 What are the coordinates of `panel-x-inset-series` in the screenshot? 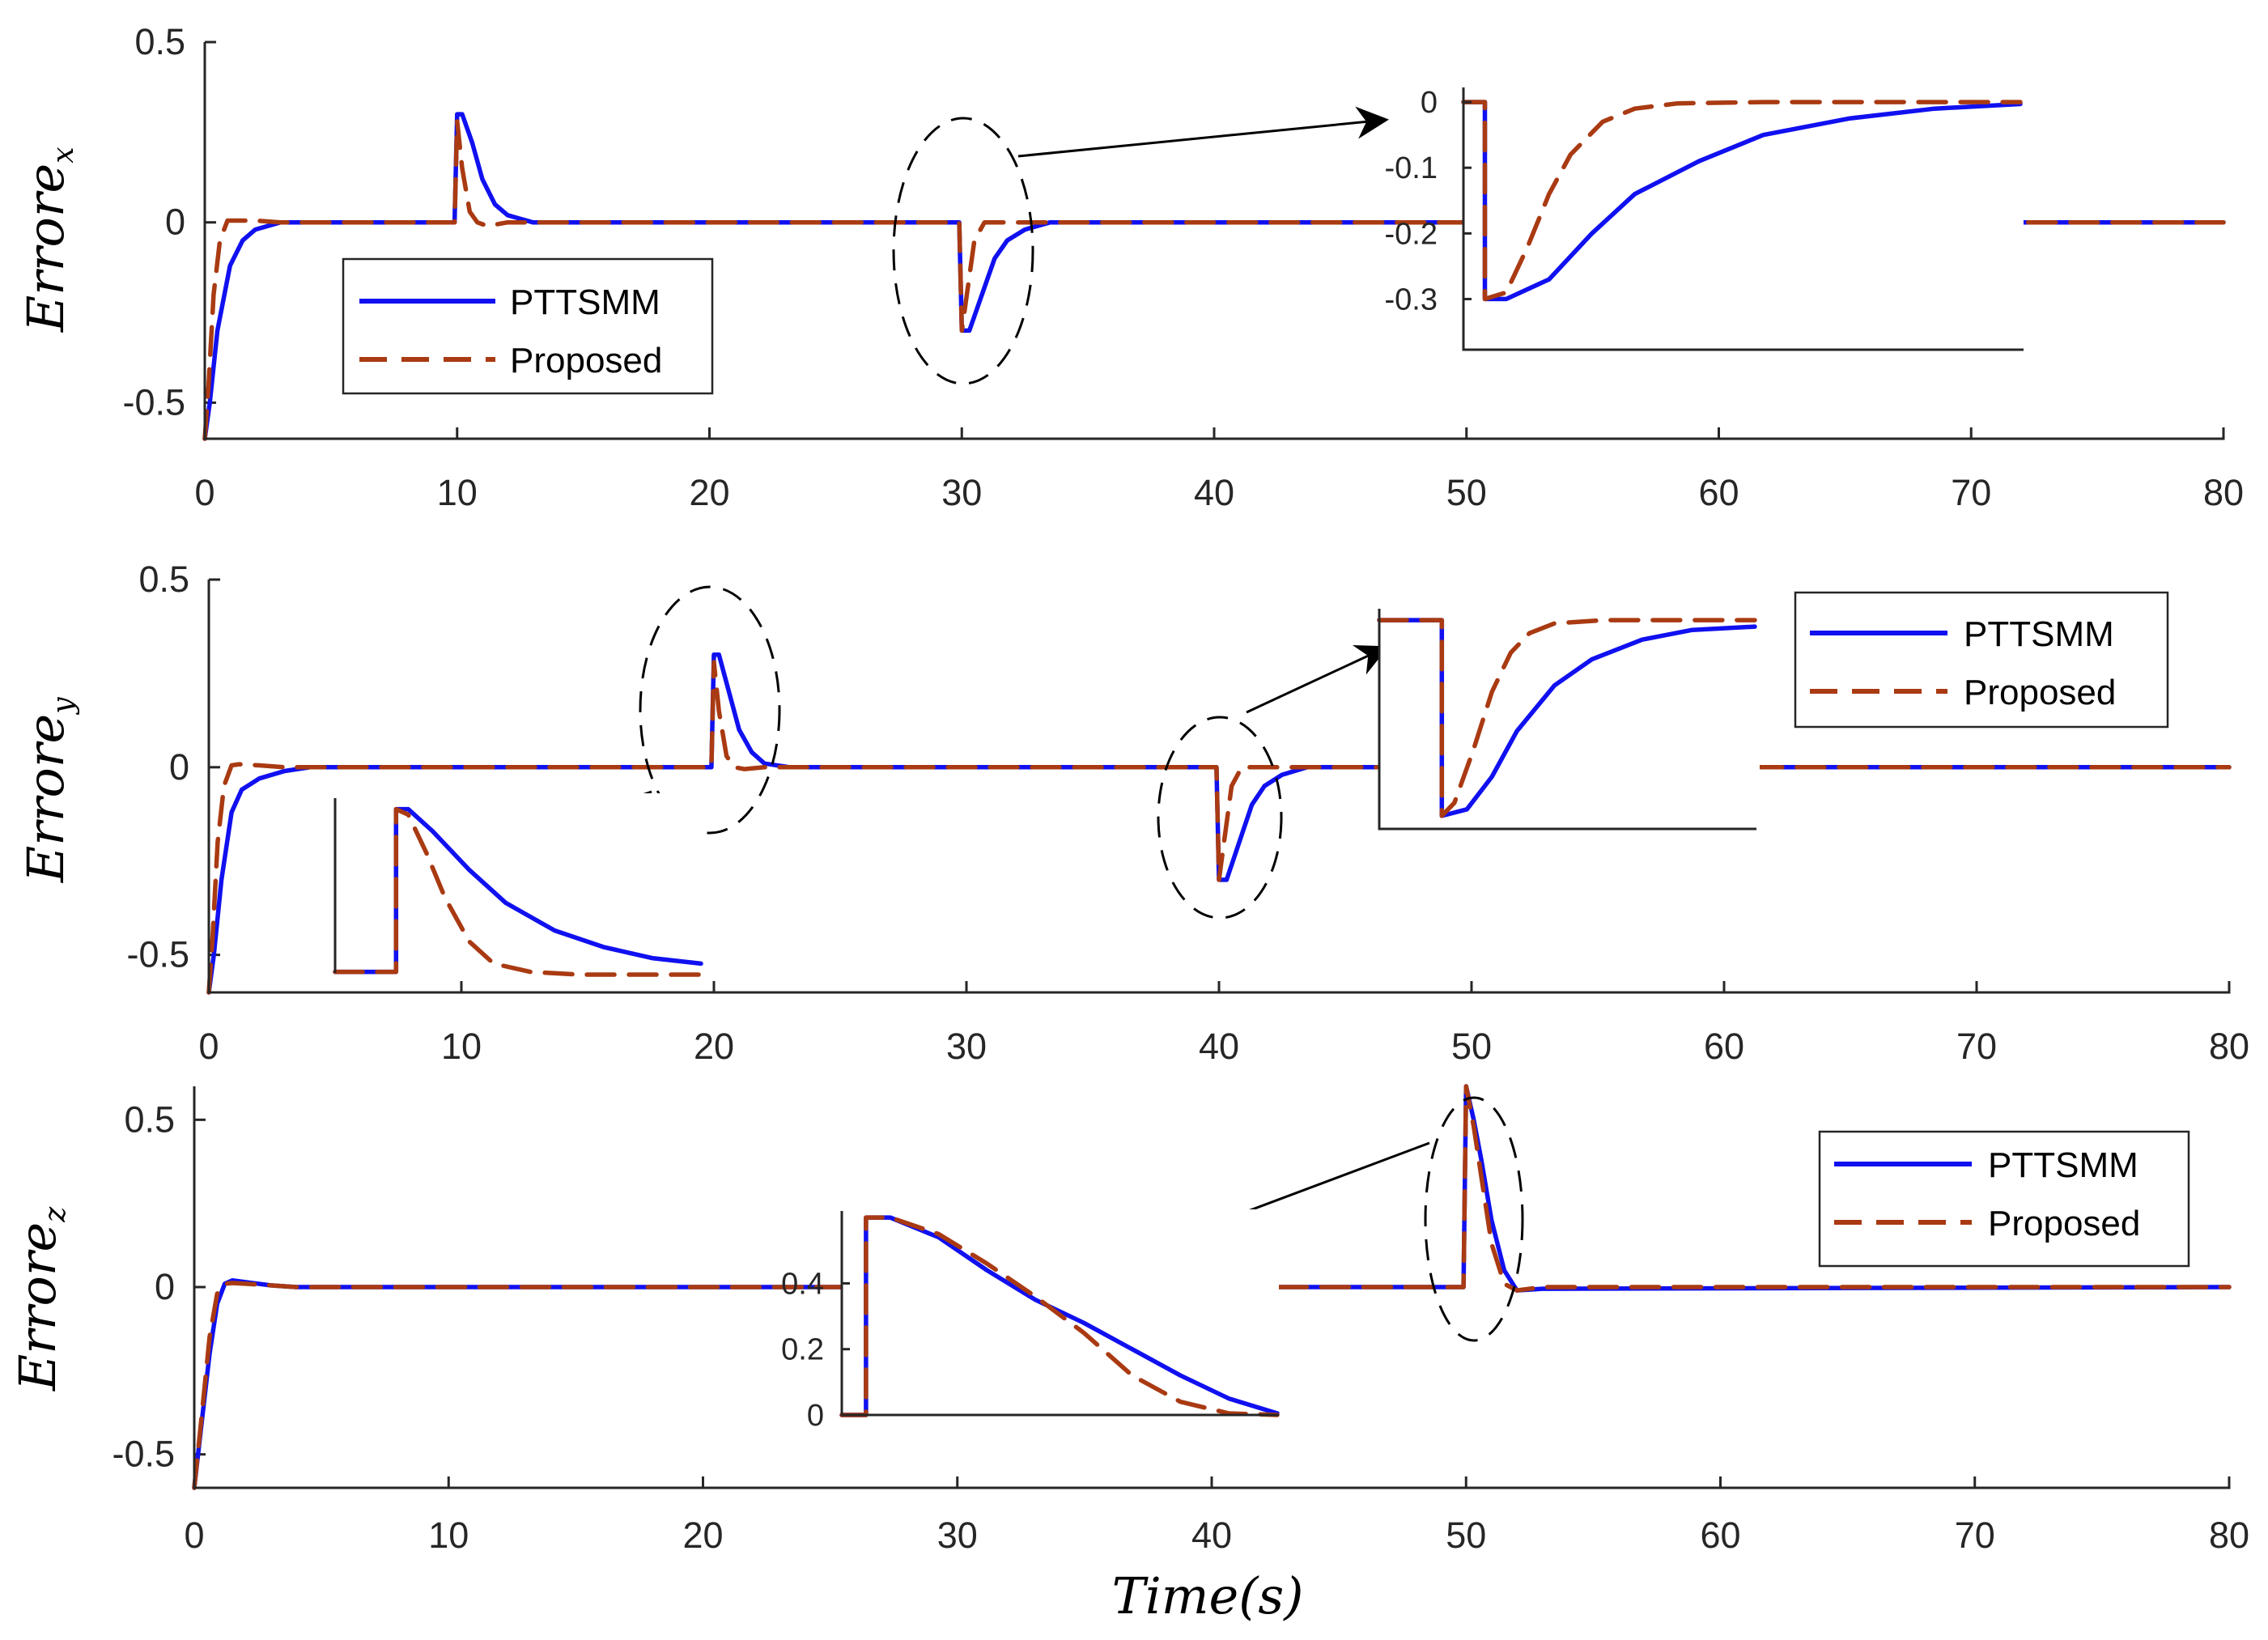 It's located at (1742, 201).